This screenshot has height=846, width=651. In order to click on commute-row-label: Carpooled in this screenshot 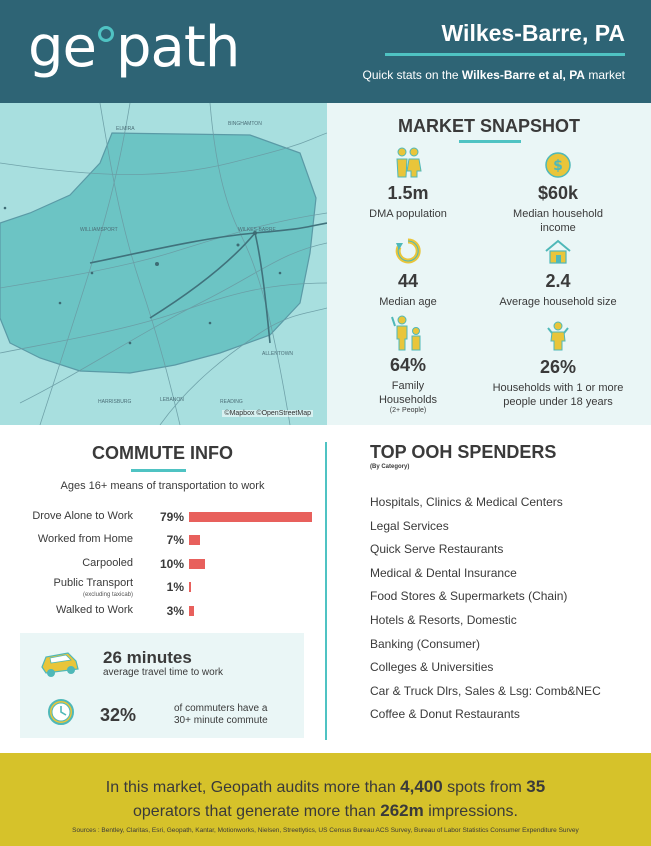, I will do `click(107, 563)`.